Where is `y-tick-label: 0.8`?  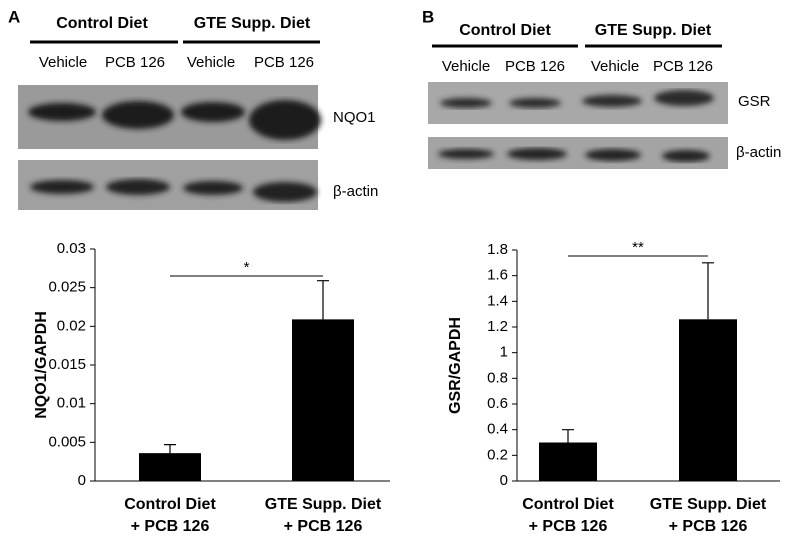
y-tick-label: 0.8 is located at coordinates (497, 377).